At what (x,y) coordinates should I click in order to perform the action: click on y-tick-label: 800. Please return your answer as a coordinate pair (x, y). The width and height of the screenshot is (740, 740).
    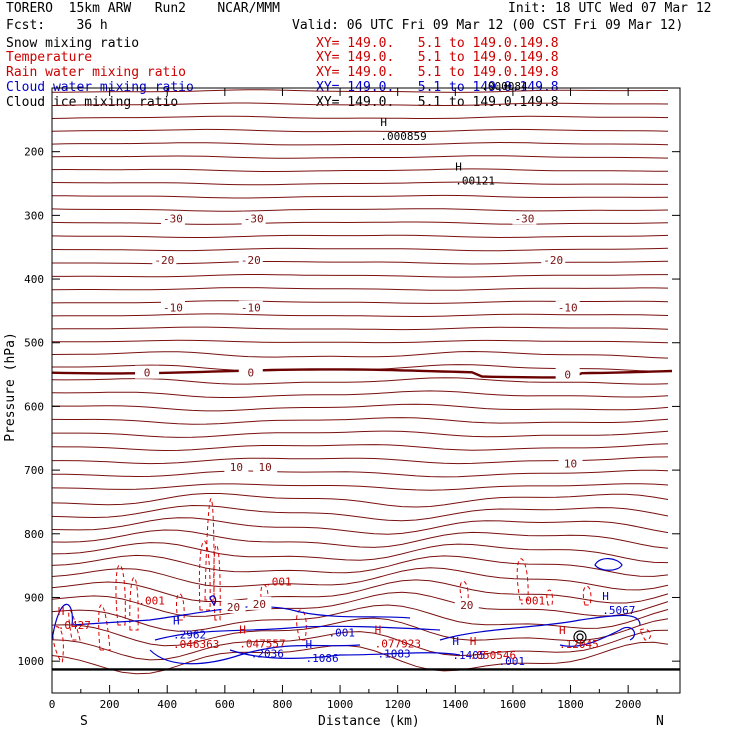
    Looking at the image, I should click on (34, 534).